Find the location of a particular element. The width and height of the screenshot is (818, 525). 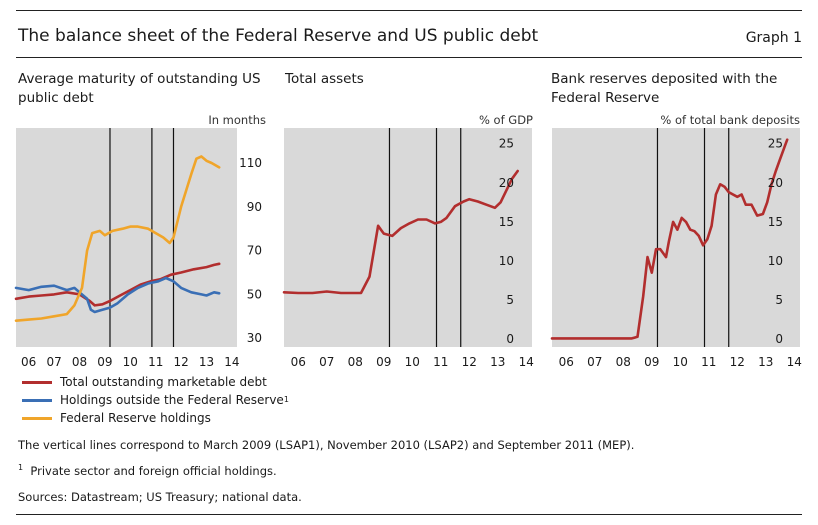

y-tick-label-total-assets: 0 is located at coordinates (510, 339).